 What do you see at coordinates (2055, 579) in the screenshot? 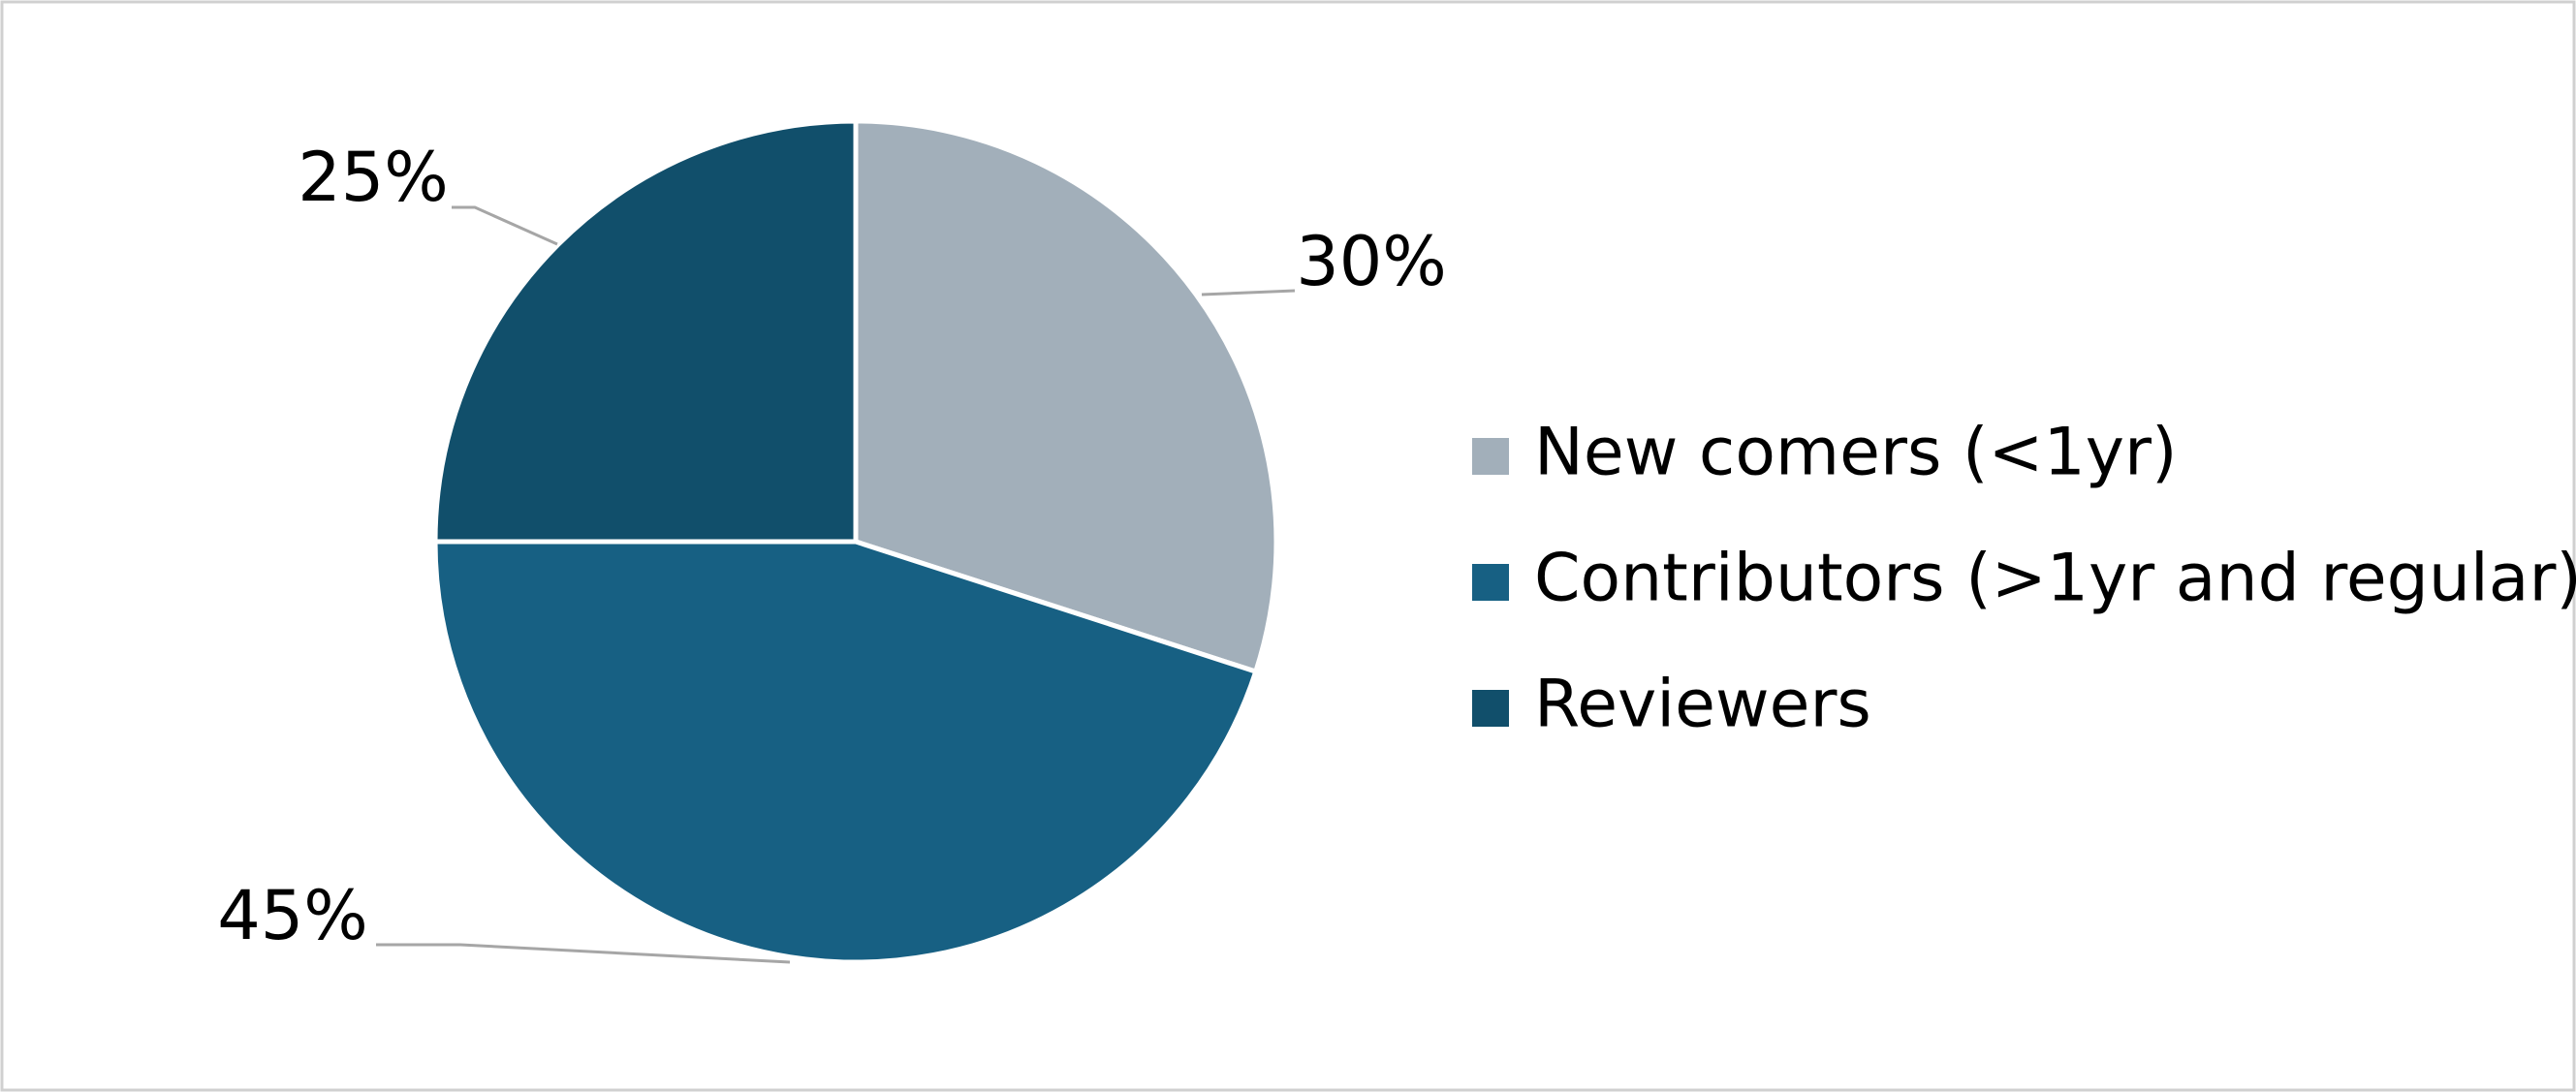
I see `legend-label: Contributors (>1yr and regular)` at bounding box center [2055, 579].